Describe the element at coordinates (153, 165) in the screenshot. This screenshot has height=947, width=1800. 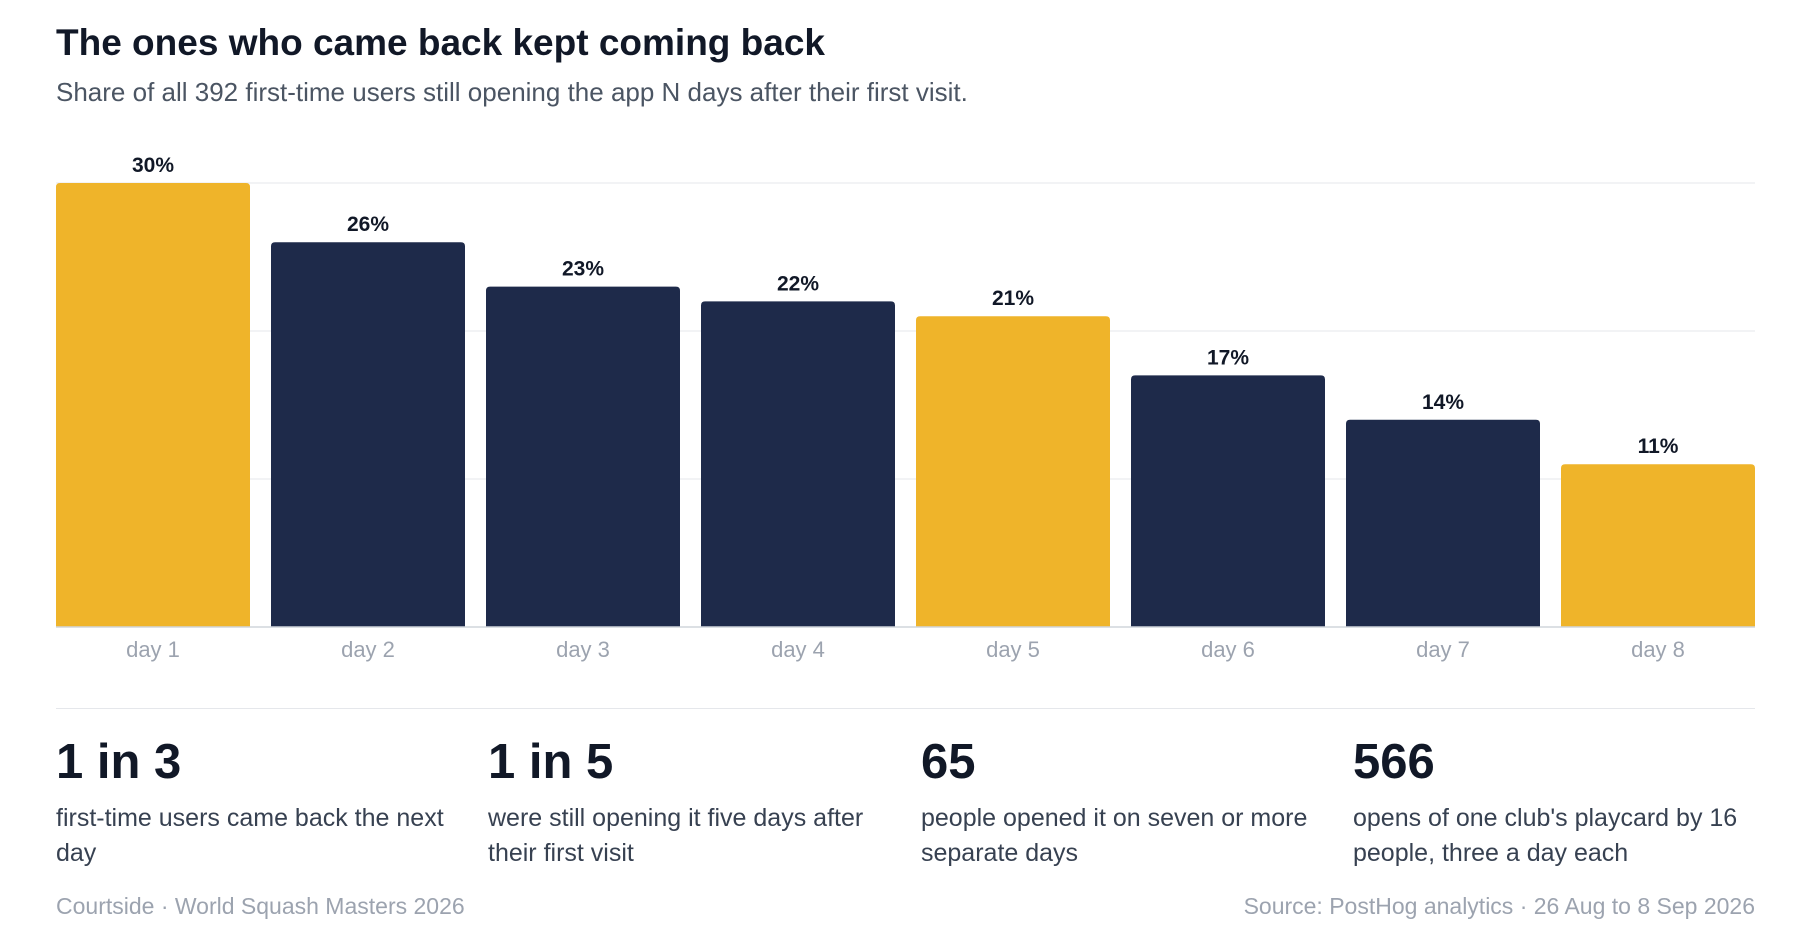
I see `bar-value-label: 30%` at that location.